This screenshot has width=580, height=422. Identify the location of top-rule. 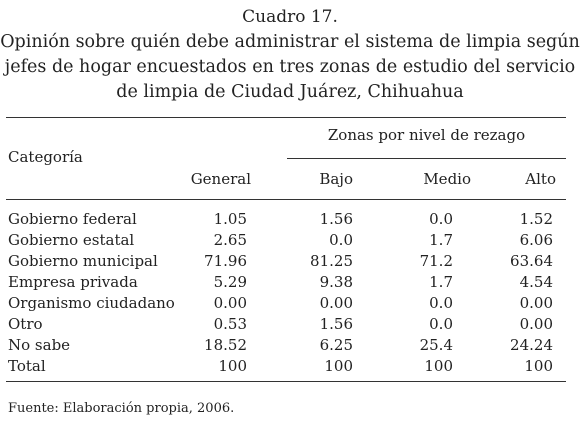
(286, 117).